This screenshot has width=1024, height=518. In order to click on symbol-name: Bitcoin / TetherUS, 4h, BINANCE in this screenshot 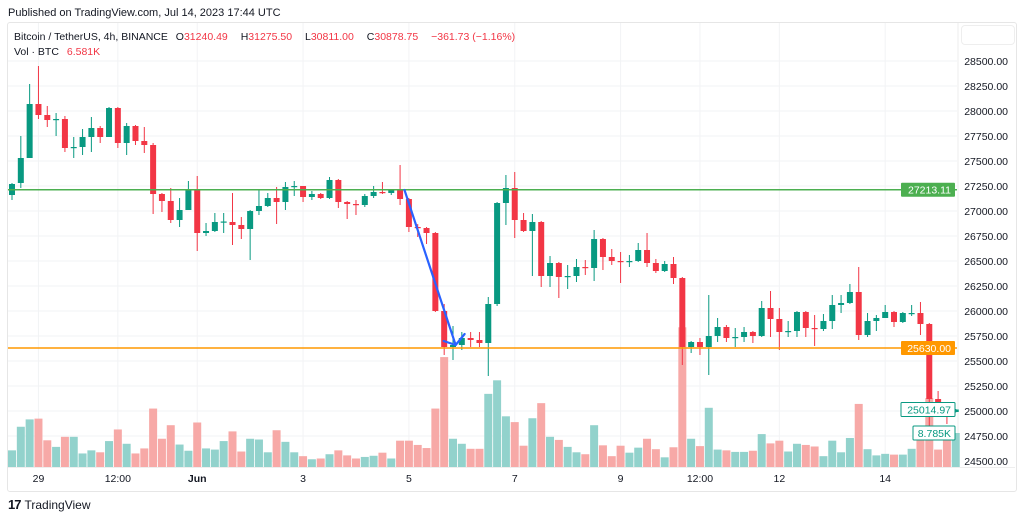, I will do `click(91, 37)`.